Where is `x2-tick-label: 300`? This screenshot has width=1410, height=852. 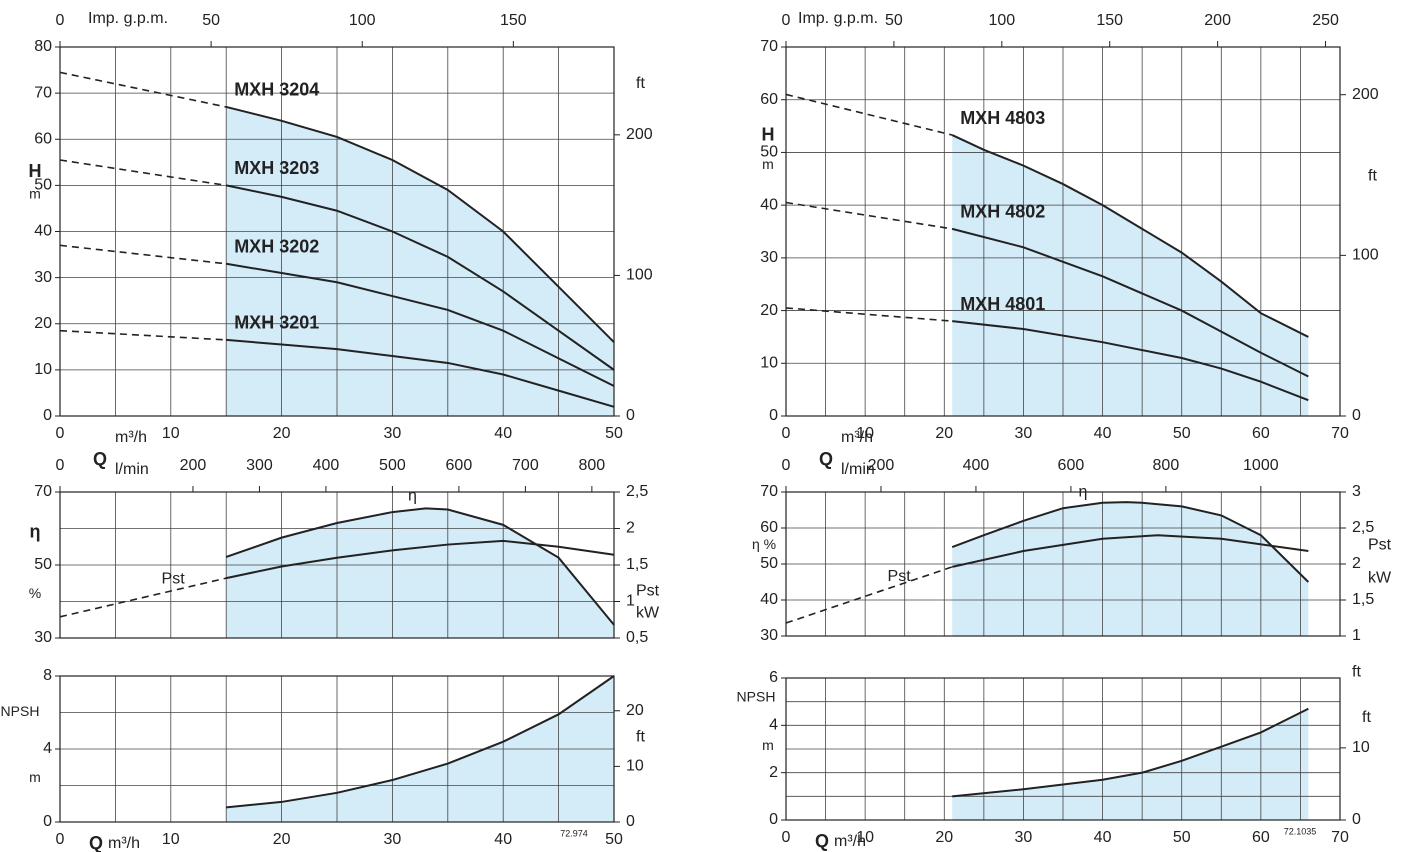
x2-tick-label: 300 is located at coordinates (259, 465).